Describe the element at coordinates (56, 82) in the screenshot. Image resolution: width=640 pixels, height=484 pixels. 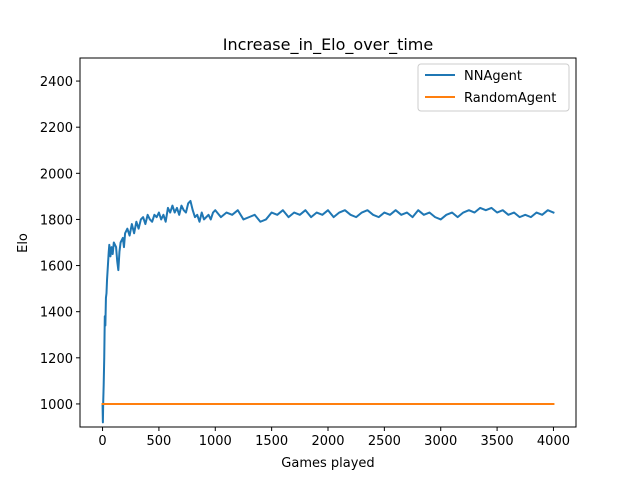
I see `y-tick-label: 2400` at that location.